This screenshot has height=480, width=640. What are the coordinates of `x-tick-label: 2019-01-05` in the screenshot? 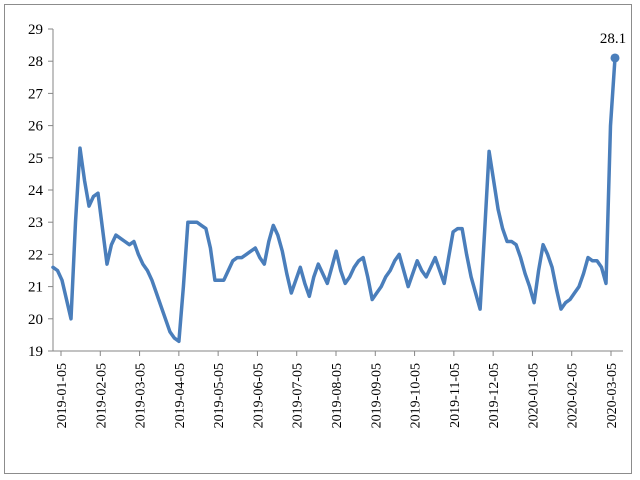 It's located at (62, 395).